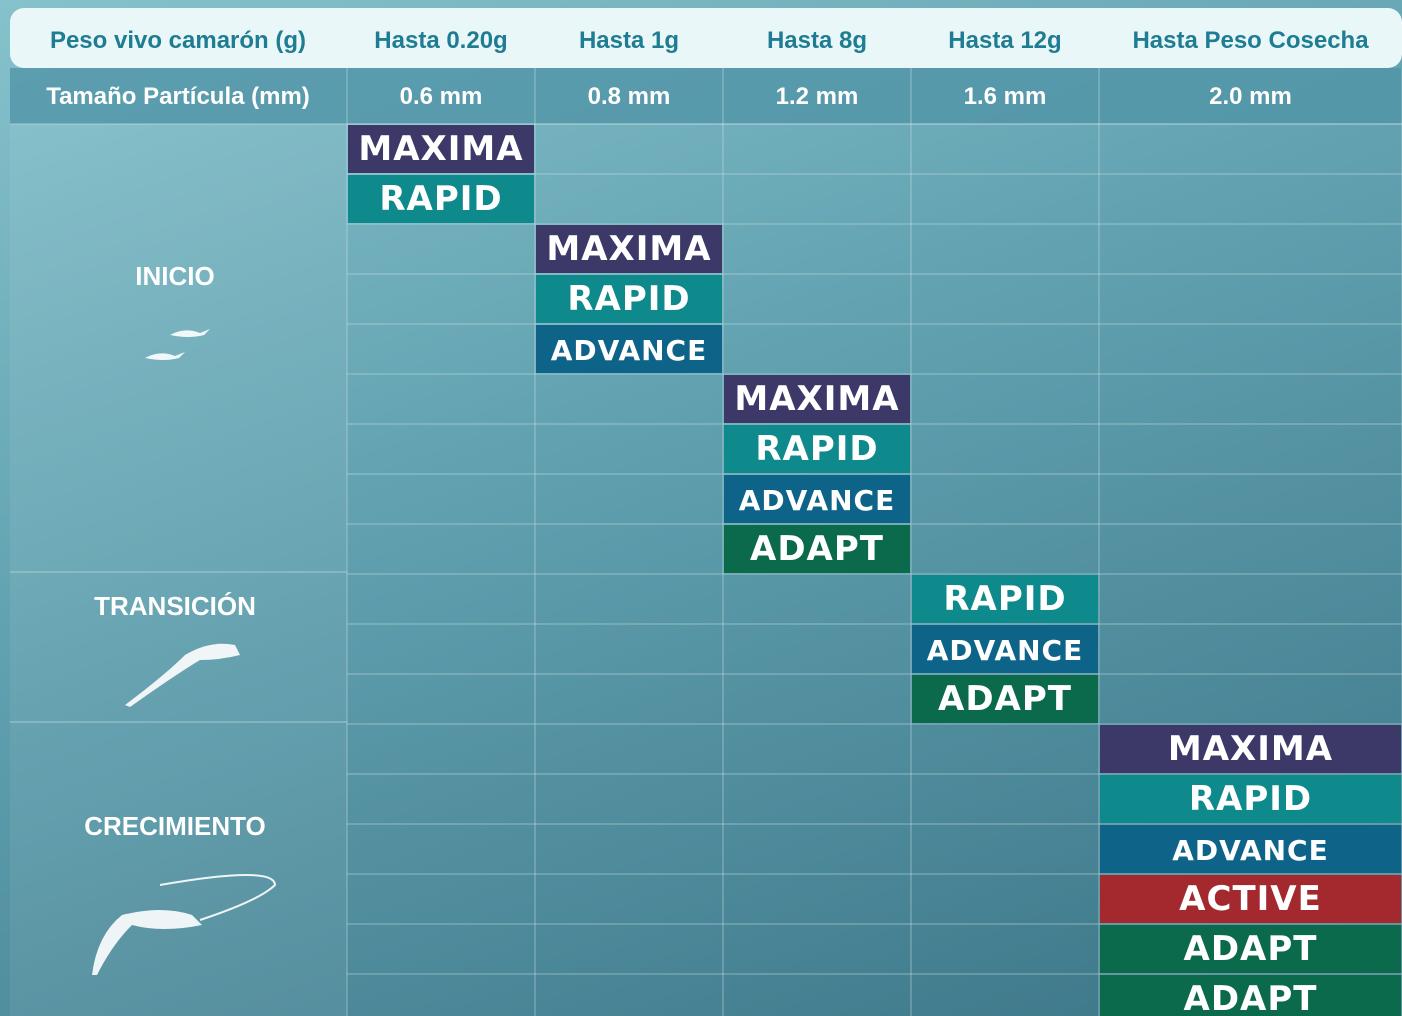 The height and width of the screenshot is (1016, 1402). What do you see at coordinates (440, 40) in the screenshot?
I see `weight-header: Hasta 0.20g` at bounding box center [440, 40].